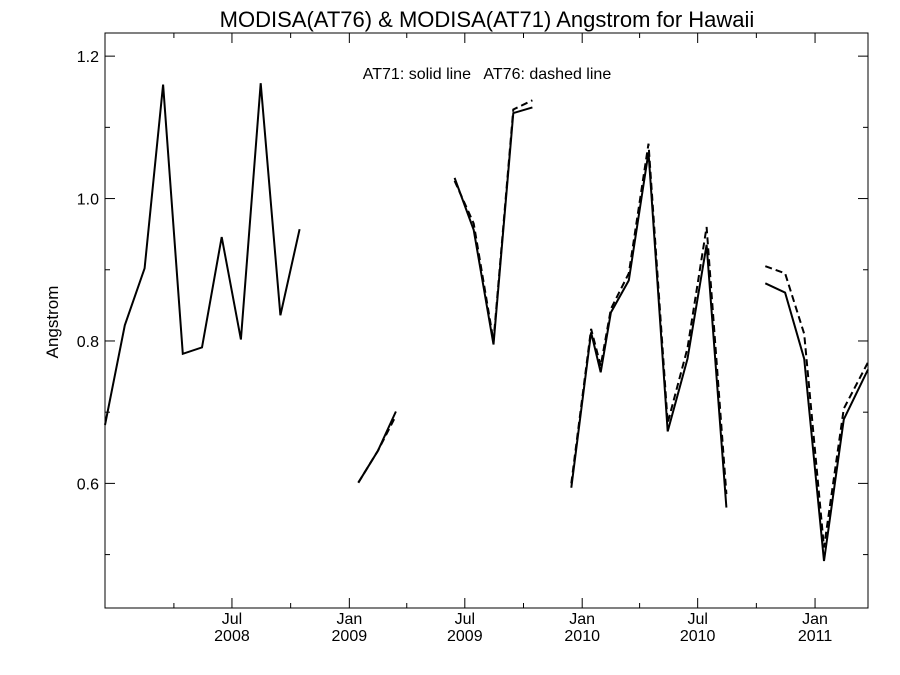 This screenshot has height=675, width=900. Describe the element at coordinates (815, 636) in the screenshot. I see `x-tick-label-year: 2011` at that location.